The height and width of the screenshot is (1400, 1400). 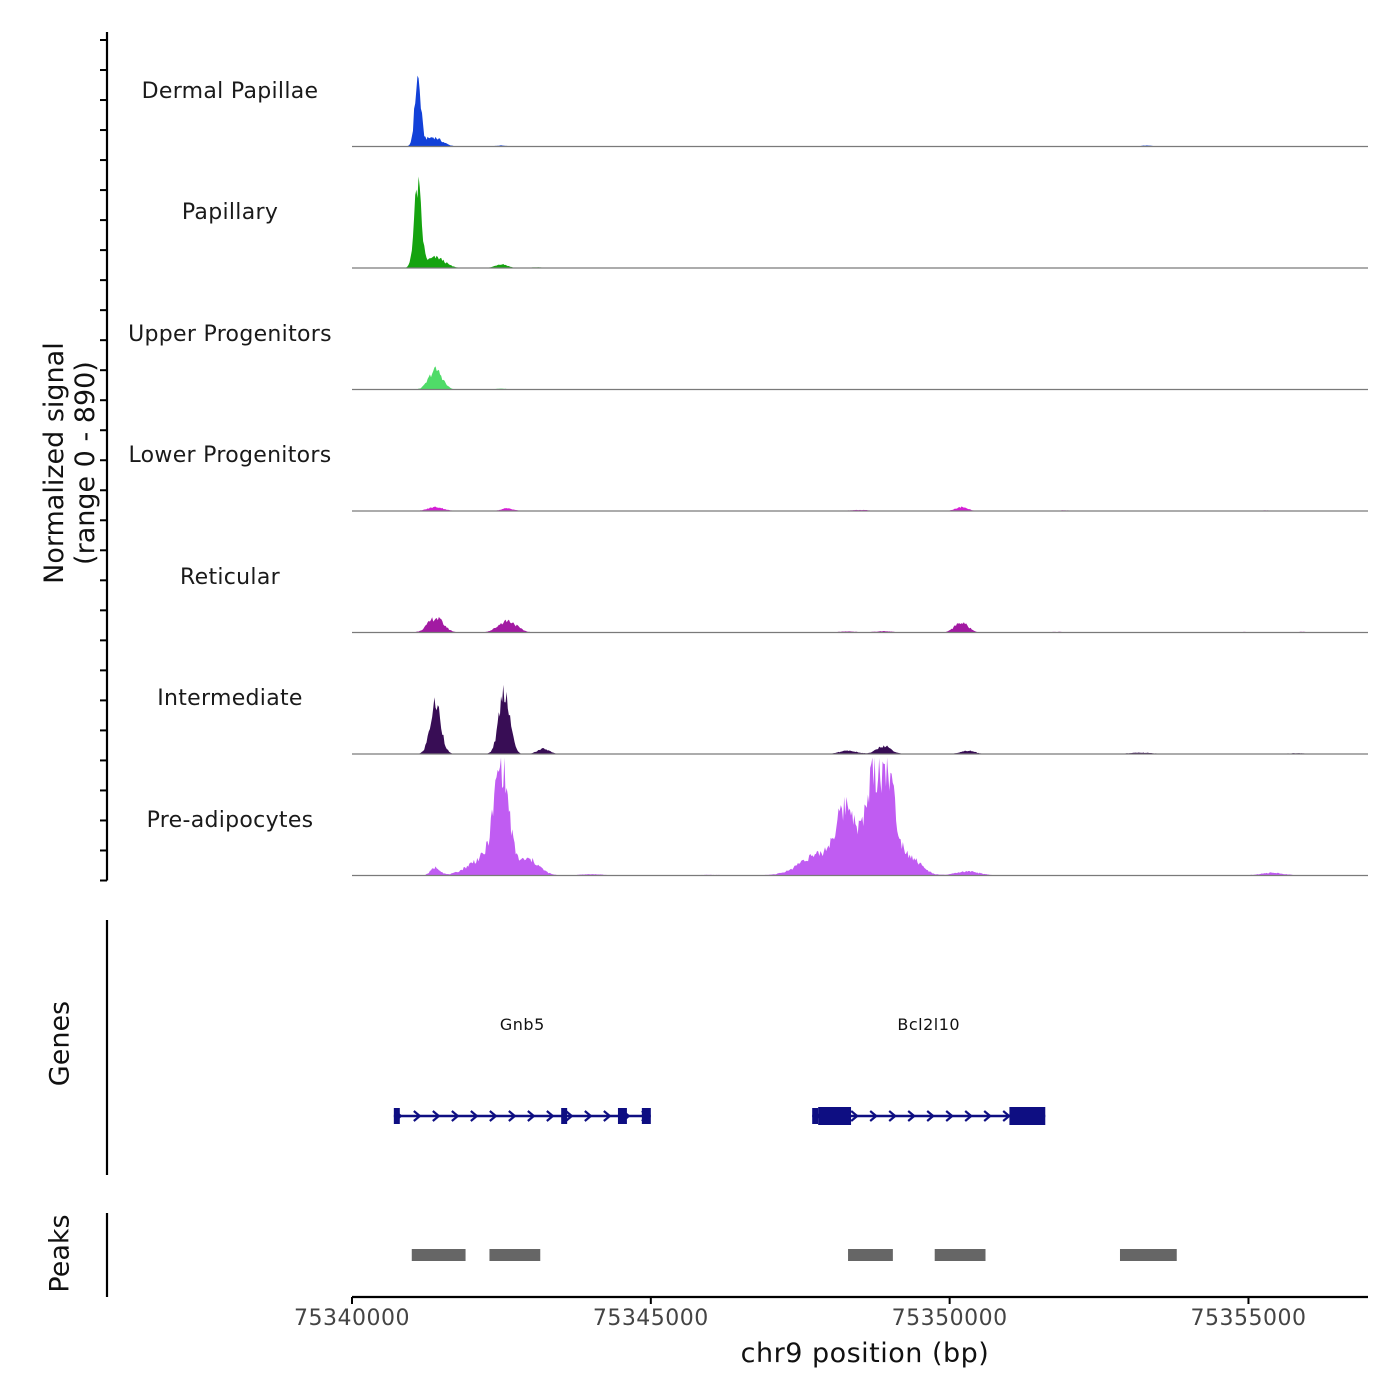 I want to click on track-papillary, so click(x=860, y=222).